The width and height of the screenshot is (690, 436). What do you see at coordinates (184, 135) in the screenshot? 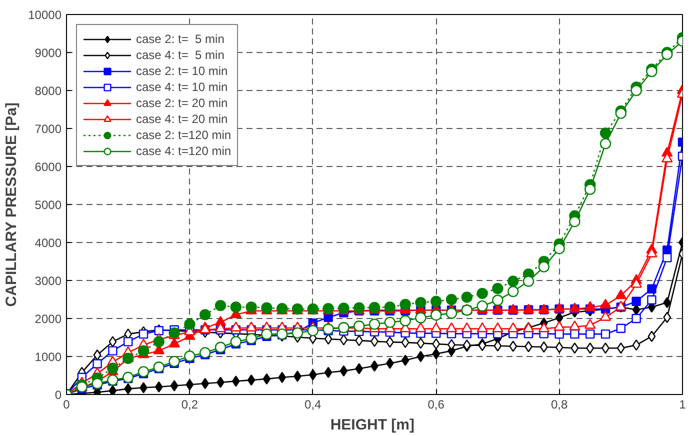
I see `legend-label: case 2: t=120 min` at bounding box center [184, 135].